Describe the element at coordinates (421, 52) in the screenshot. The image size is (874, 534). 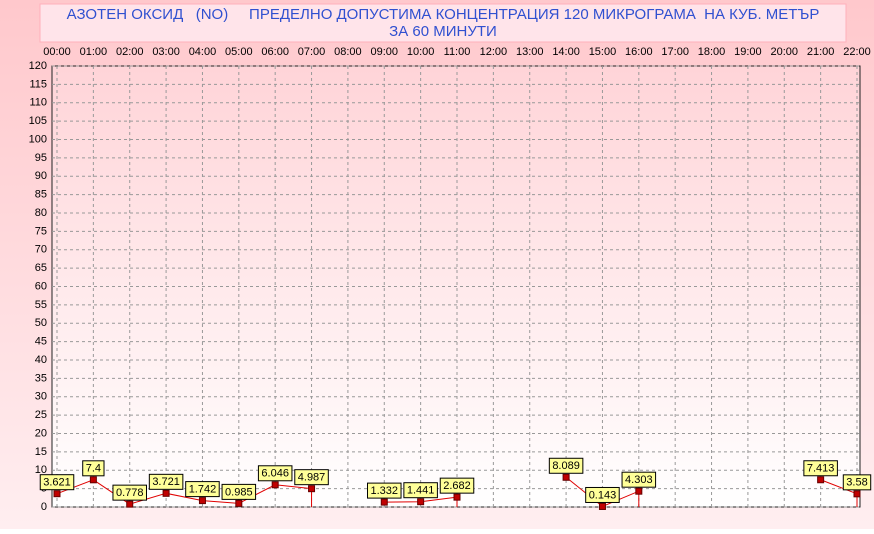
I see `x-tick-label: 10:00` at that location.